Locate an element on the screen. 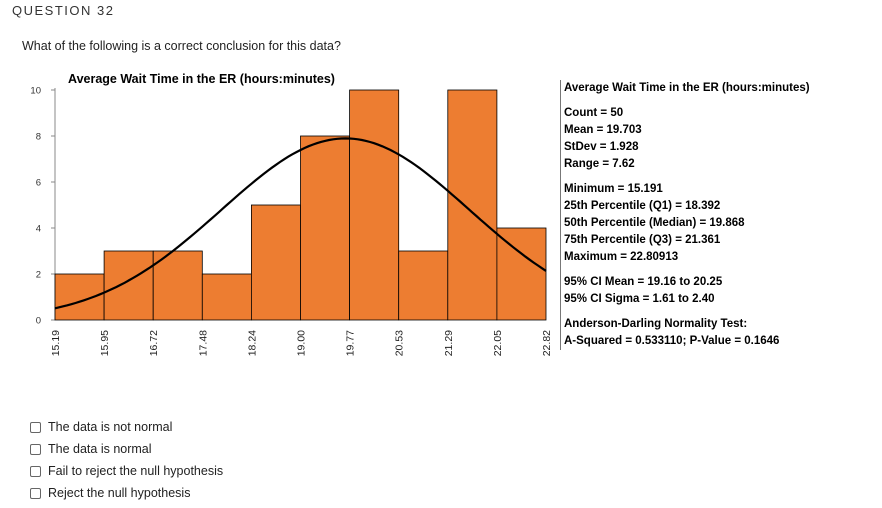 The width and height of the screenshot is (882, 508). stats-line: Anderson-Darling Normality Test: is located at coordinates (656, 324).